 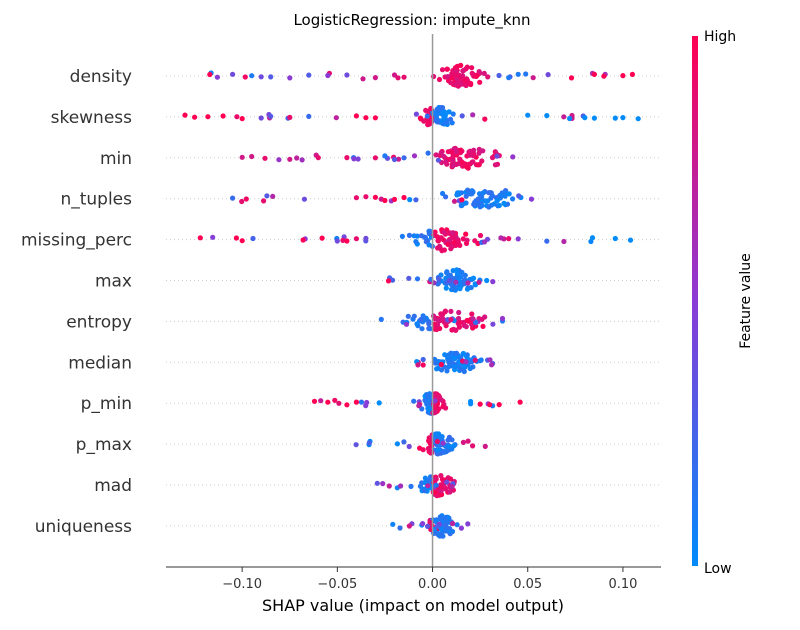 What do you see at coordinates (76, 241) in the screenshot?
I see `feature-label-missing-perc: missing_perc` at bounding box center [76, 241].